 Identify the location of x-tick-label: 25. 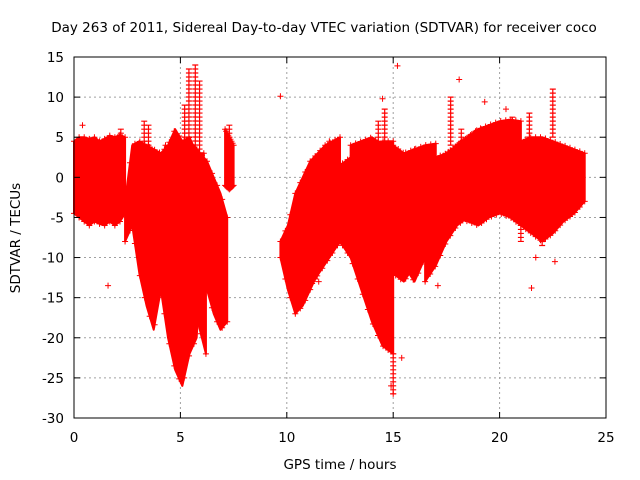
(605, 438).